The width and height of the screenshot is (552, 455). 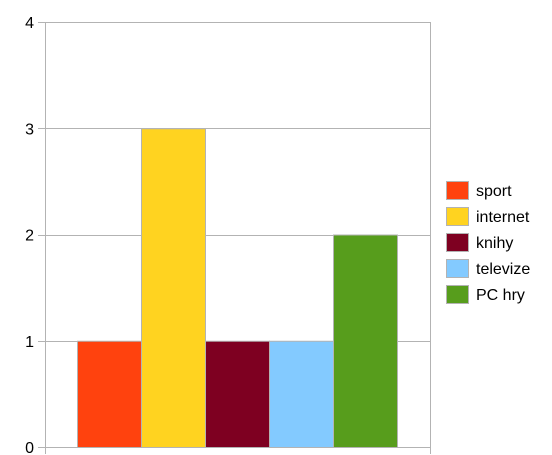 What do you see at coordinates (237, 394) in the screenshot?
I see `bar-knihy` at bounding box center [237, 394].